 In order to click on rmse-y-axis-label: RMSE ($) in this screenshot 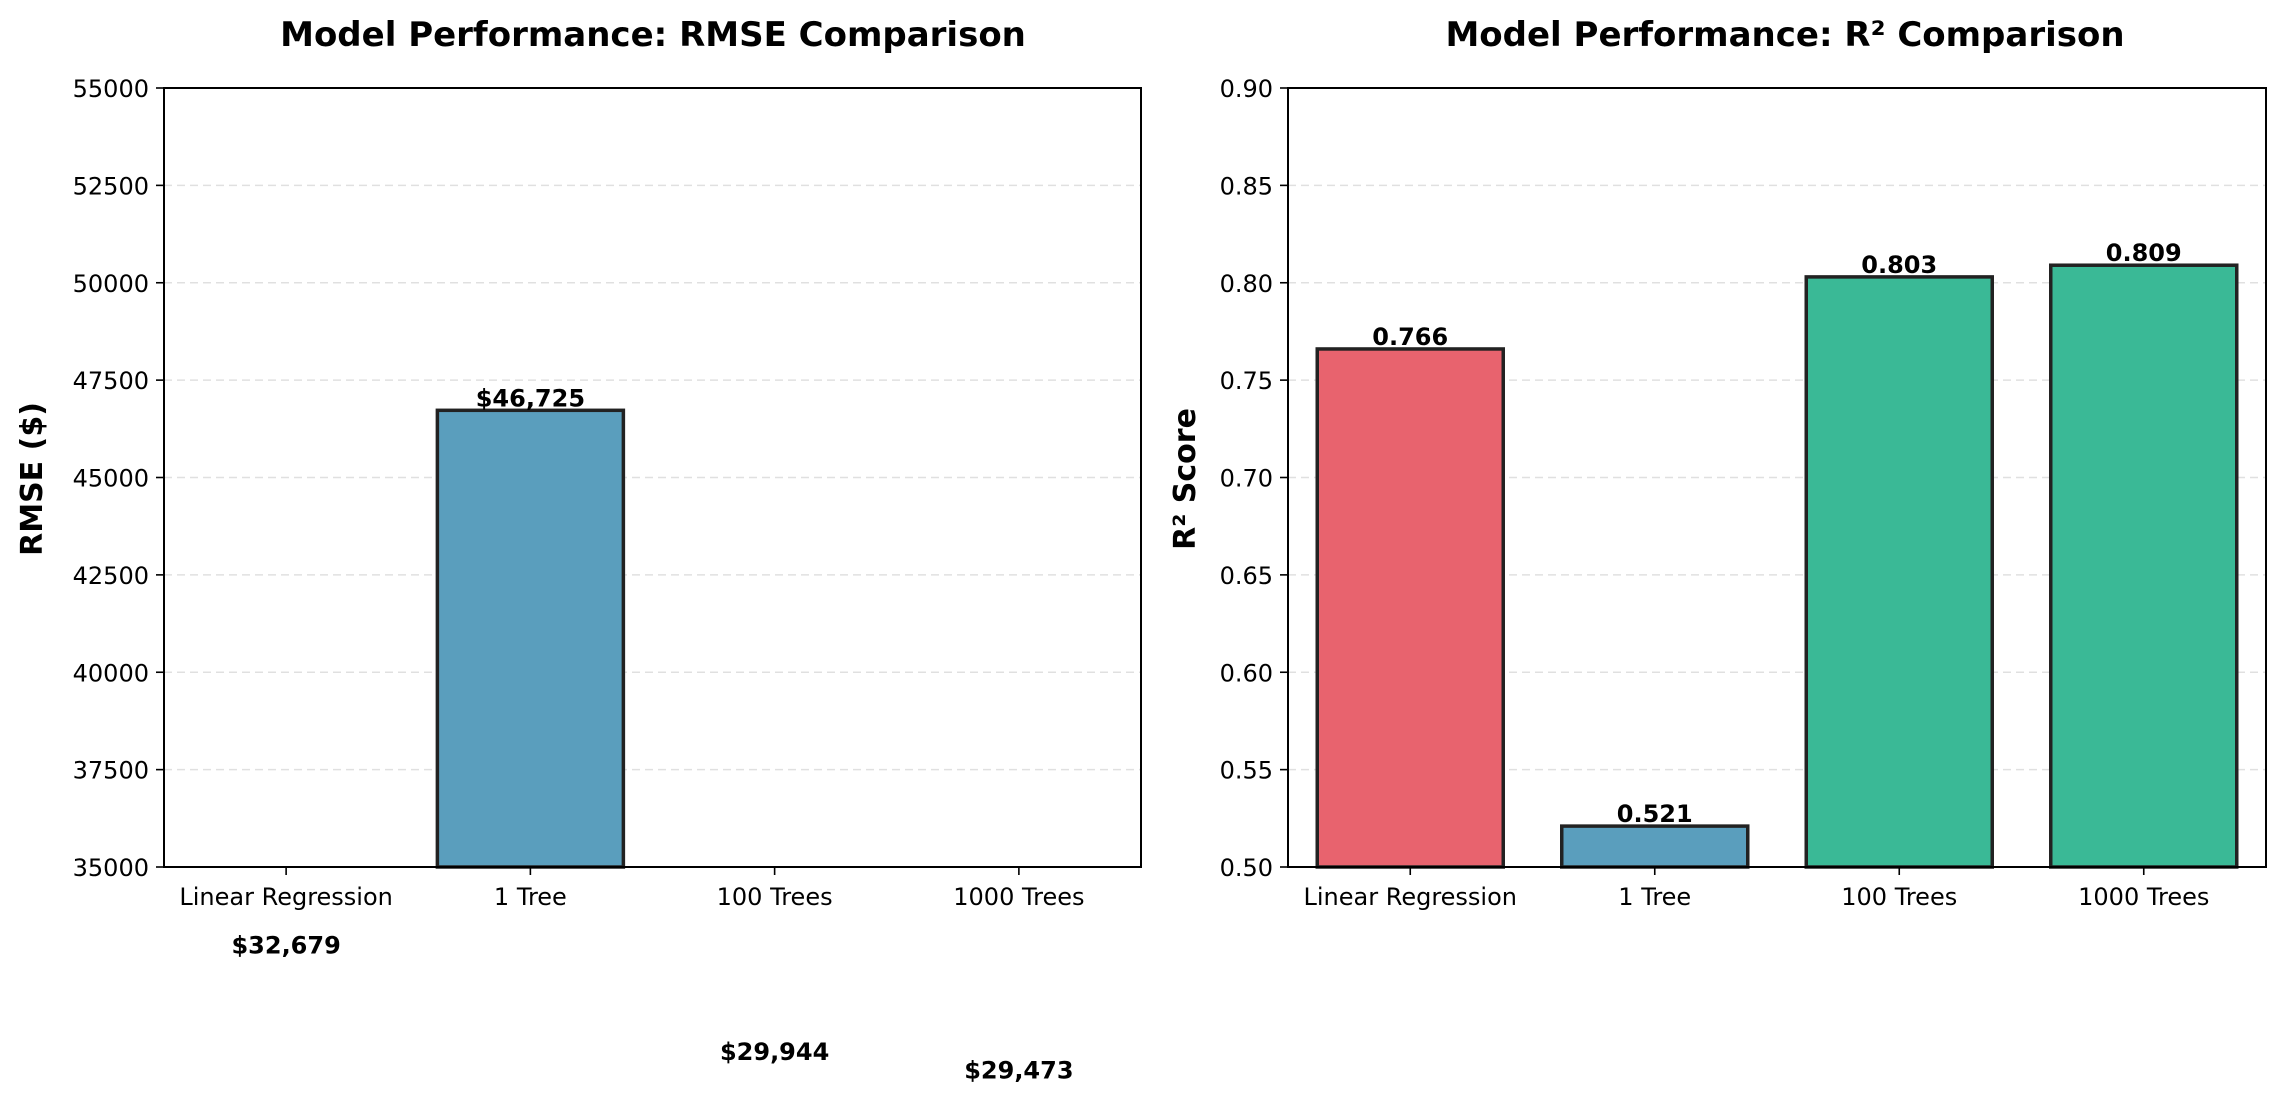, I will do `click(32, 479)`.